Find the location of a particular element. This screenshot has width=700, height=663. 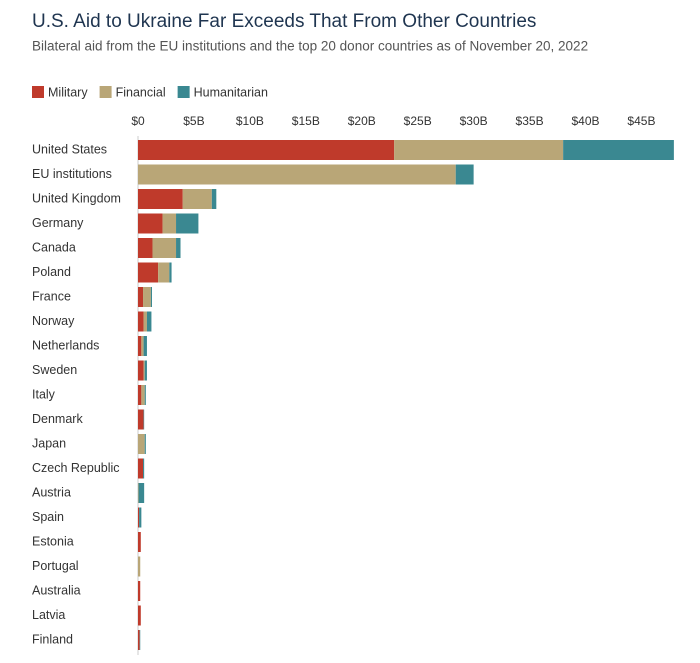

x-tick-label: $15B is located at coordinates (306, 121).